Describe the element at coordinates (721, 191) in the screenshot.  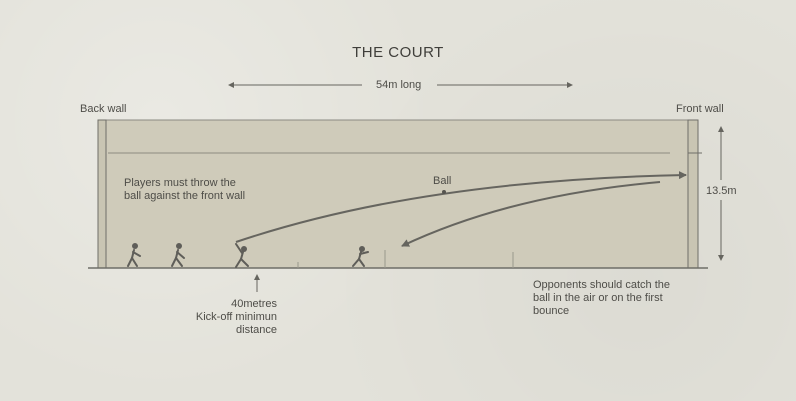
I see `height-label: 13.5m` at that location.